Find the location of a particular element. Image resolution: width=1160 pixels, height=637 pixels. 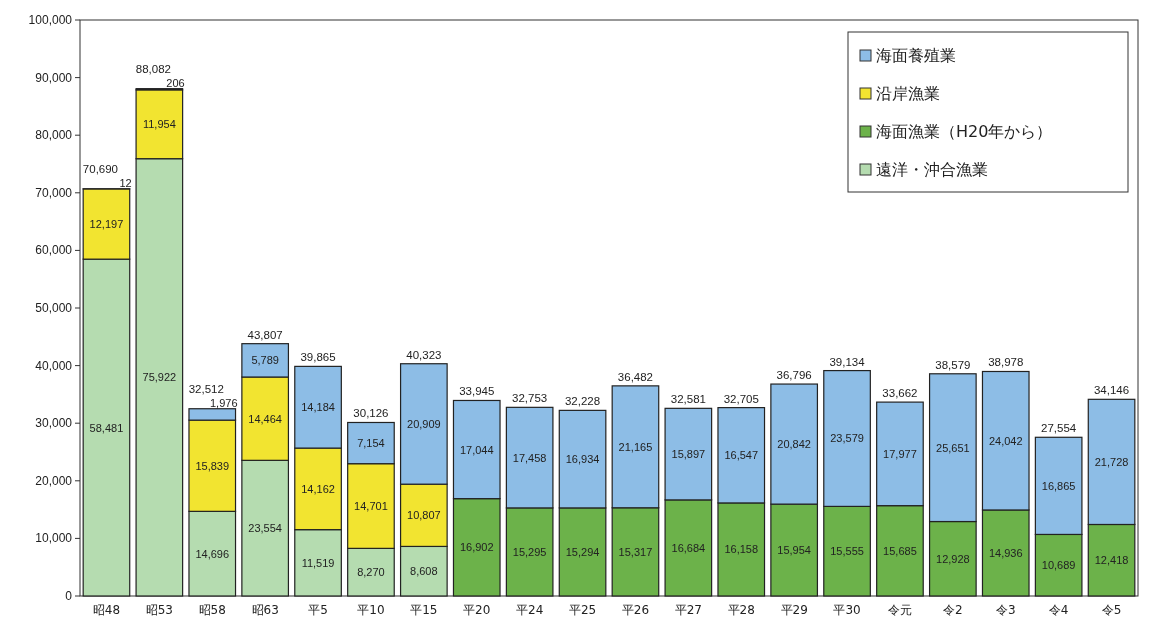

data-label: 12,418 is located at coordinates (1111, 560).